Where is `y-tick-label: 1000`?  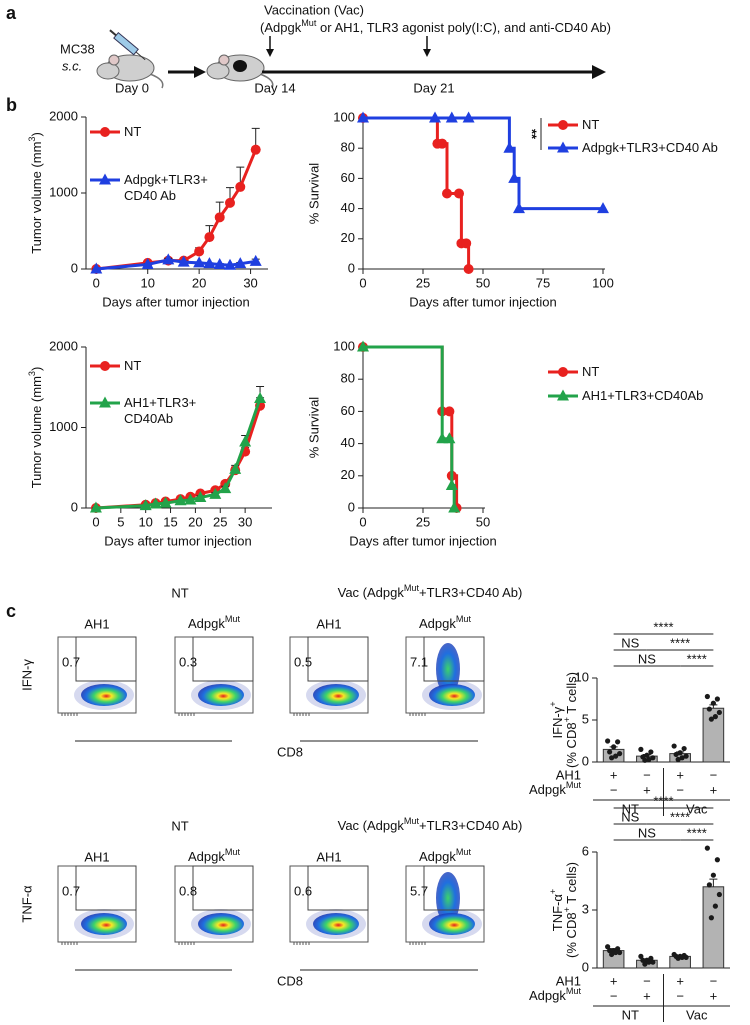 y-tick-label: 1000 is located at coordinates (63, 191).